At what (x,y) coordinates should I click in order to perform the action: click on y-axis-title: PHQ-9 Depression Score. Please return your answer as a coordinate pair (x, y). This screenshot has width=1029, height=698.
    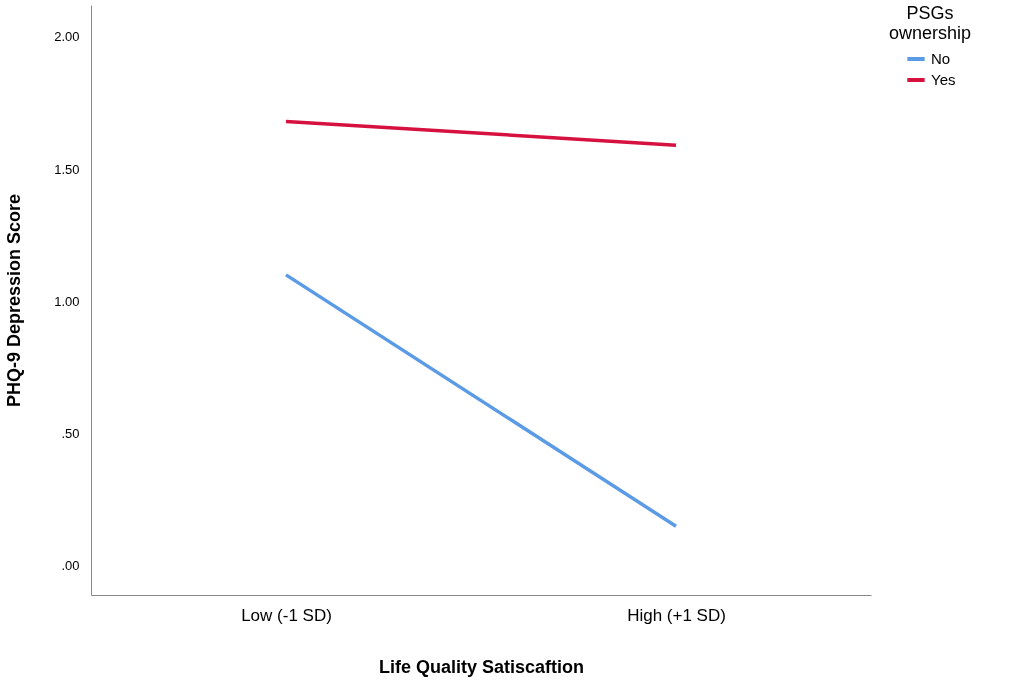
    Looking at the image, I should click on (14, 300).